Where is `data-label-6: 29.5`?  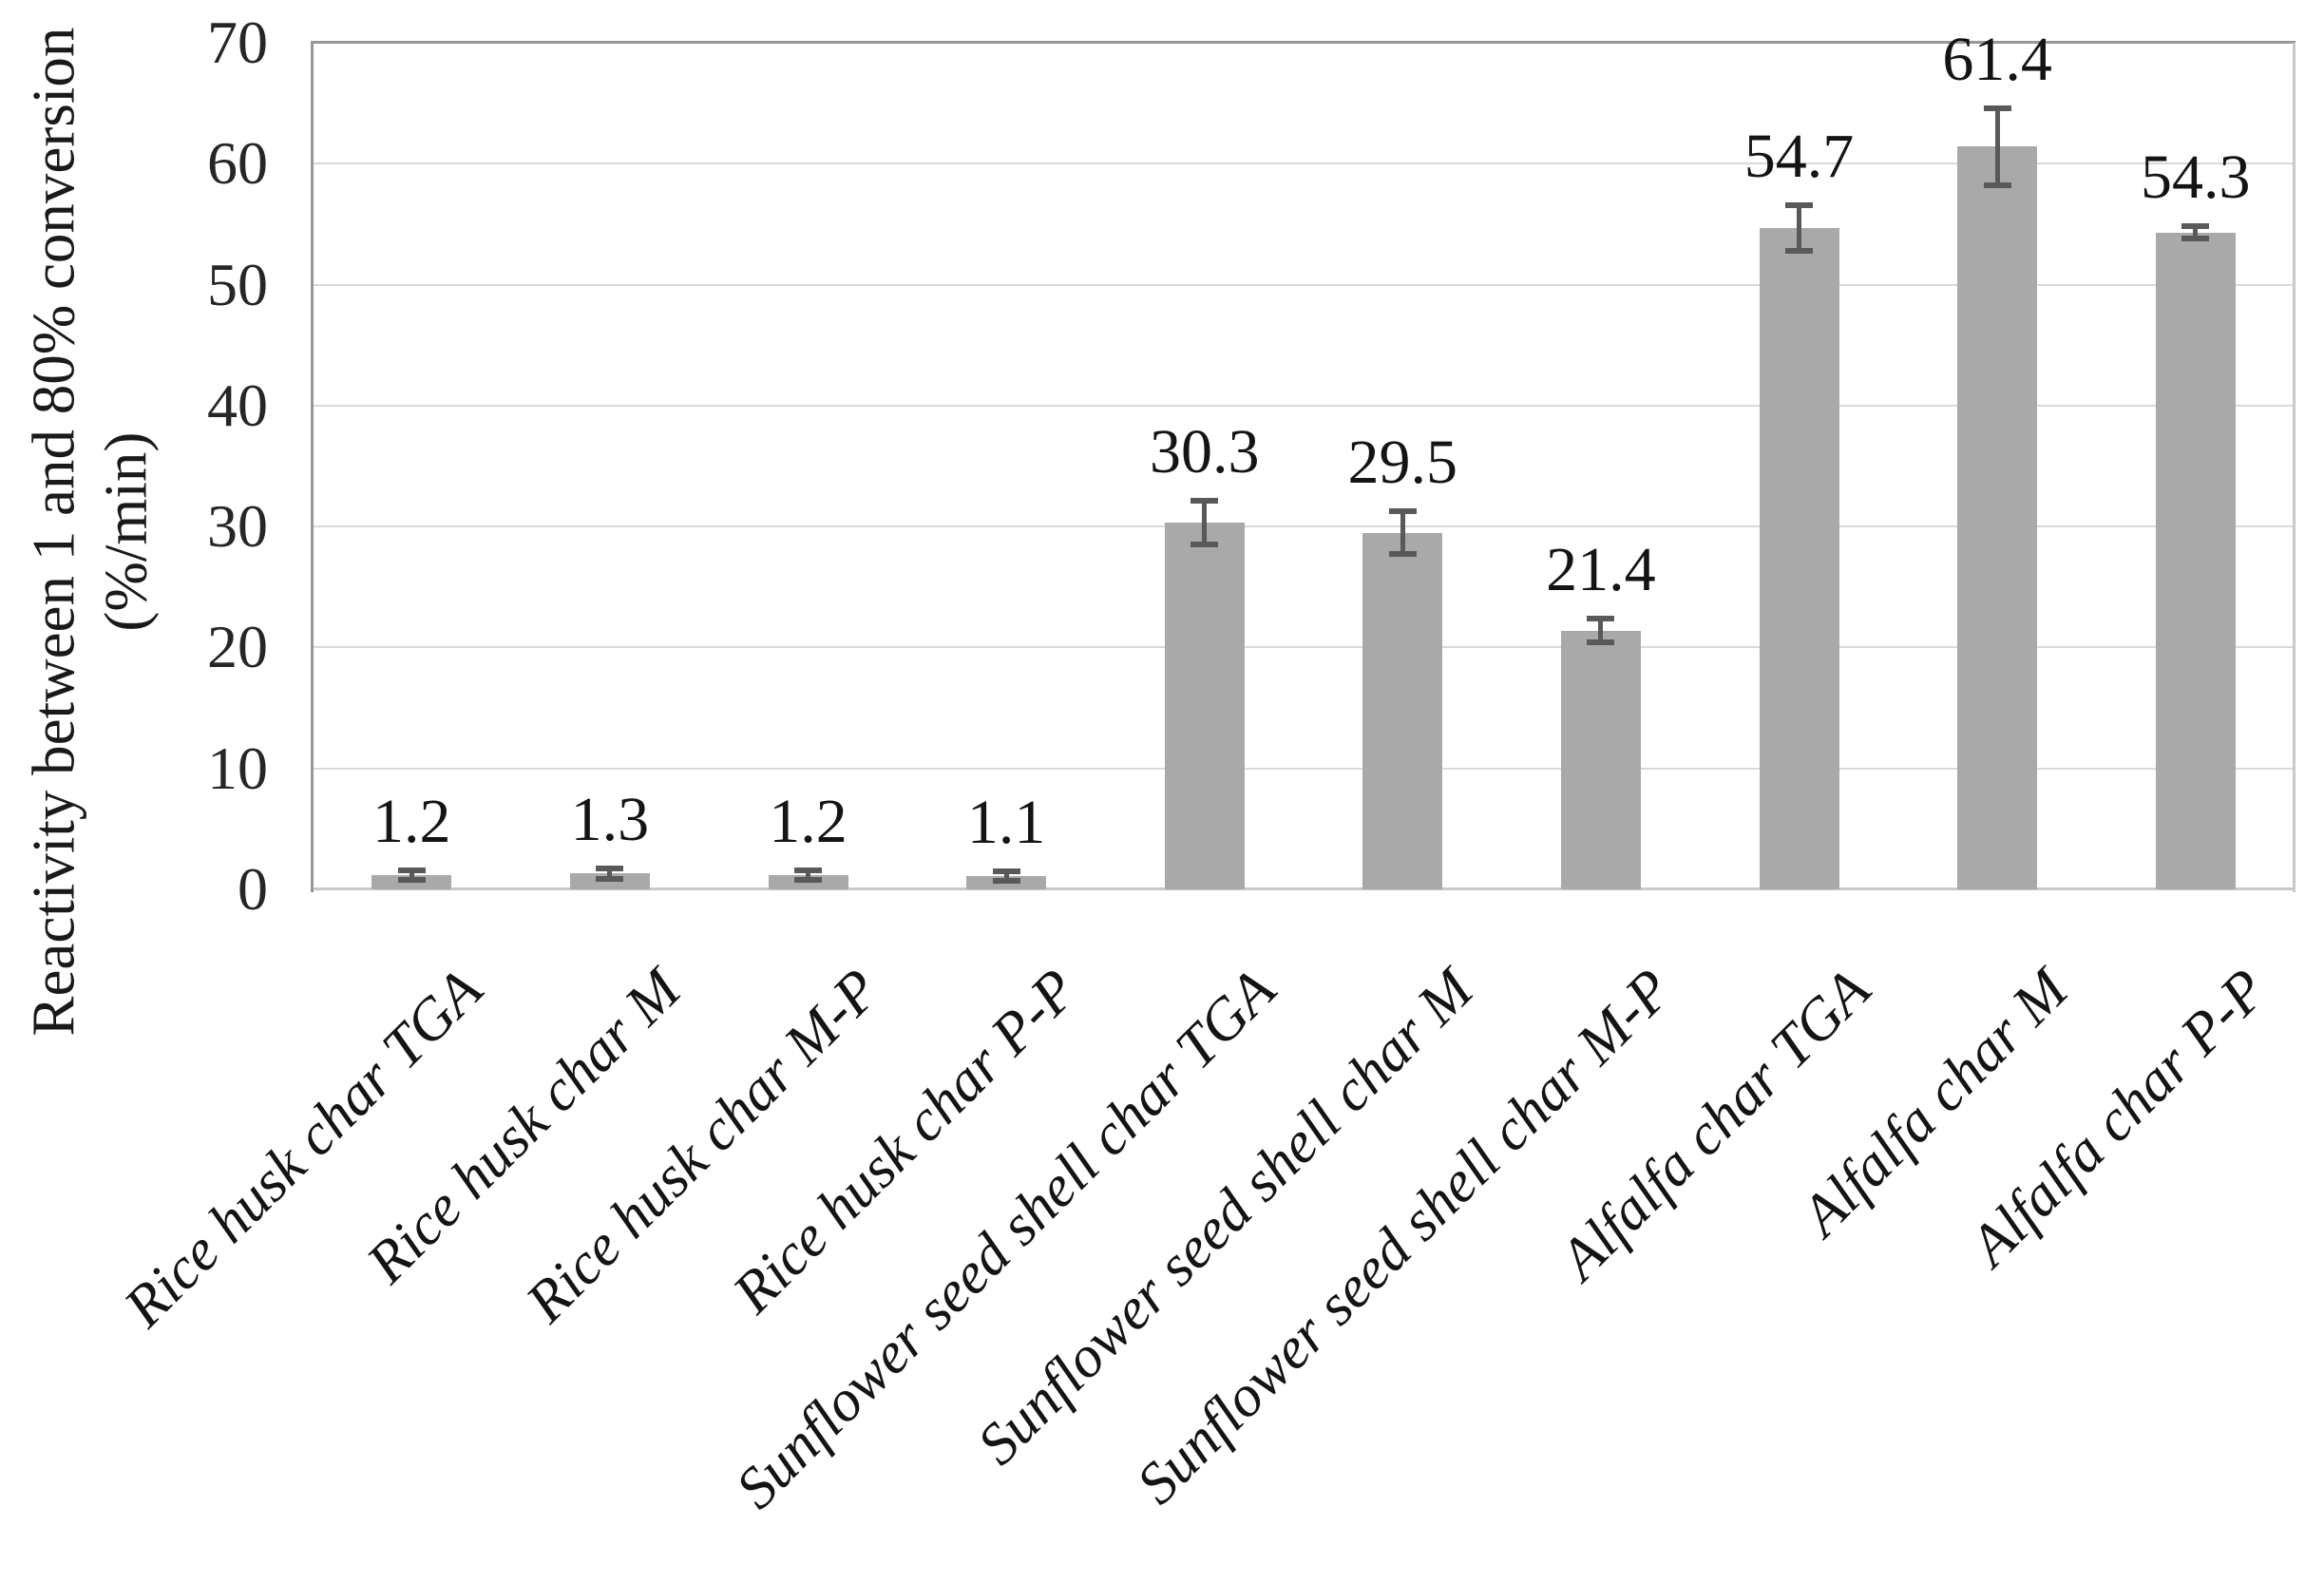 data-label-6: 29.5 is located at coordinates (1402, 462).